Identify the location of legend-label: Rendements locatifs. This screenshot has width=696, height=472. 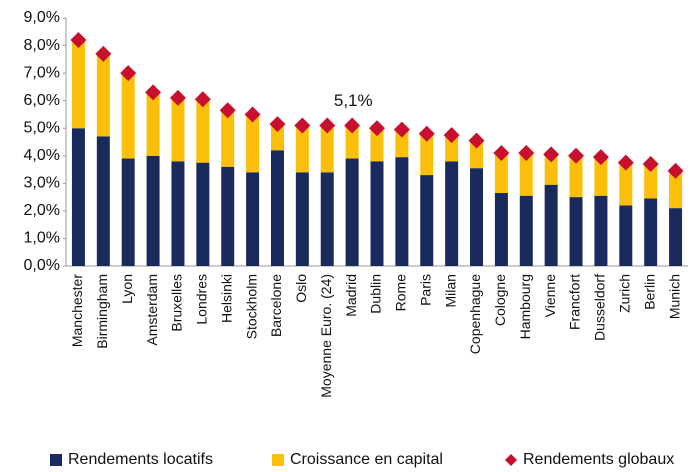
(140, 459).